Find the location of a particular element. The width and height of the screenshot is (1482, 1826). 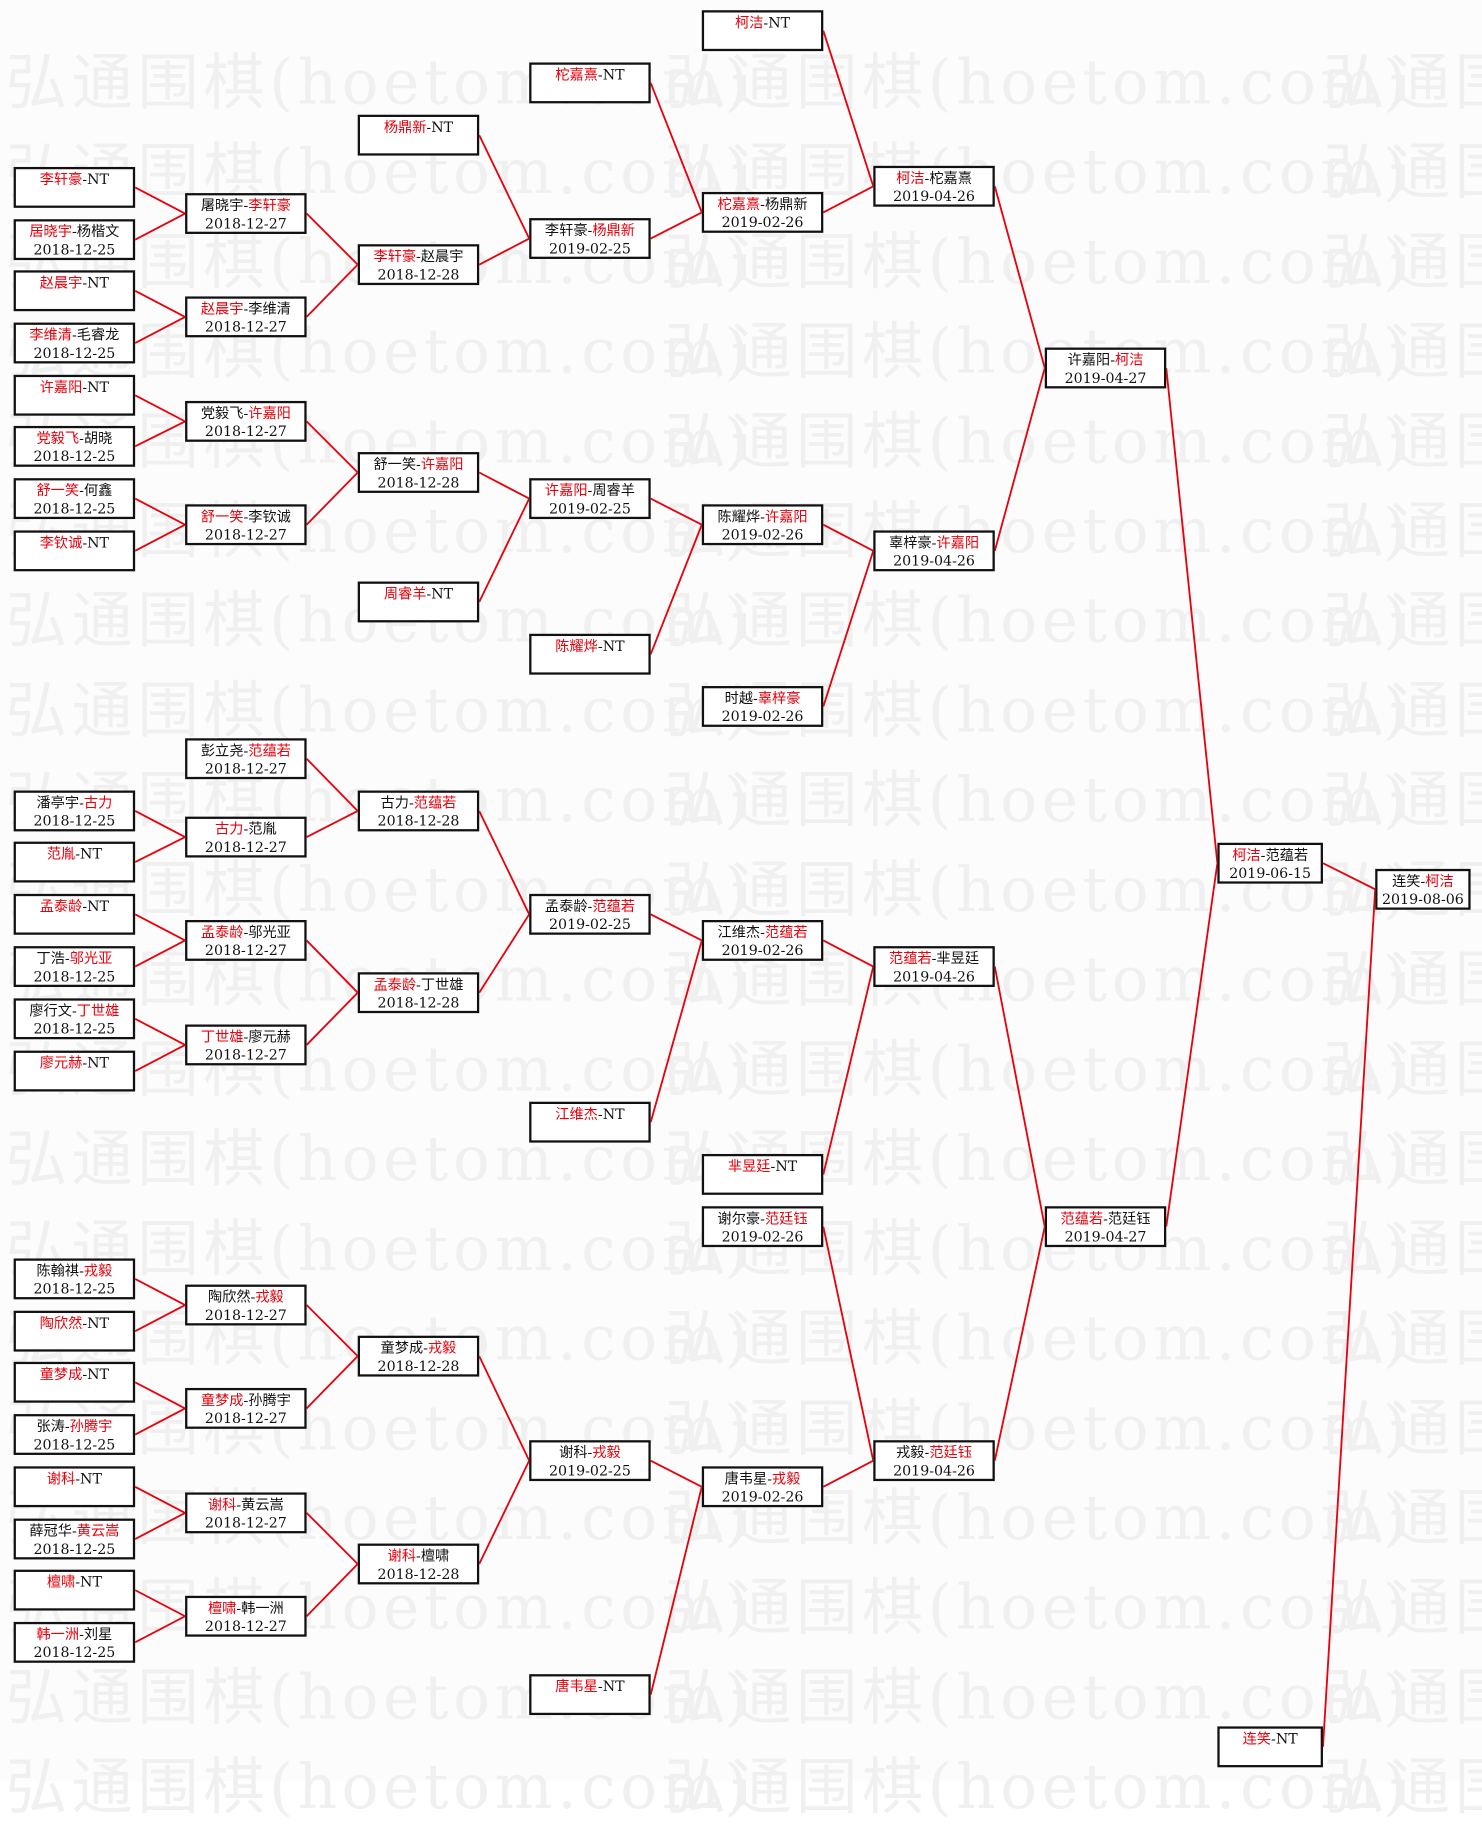

match-players: 童梦成-戎毅 is located at coordinates (418, 1348).